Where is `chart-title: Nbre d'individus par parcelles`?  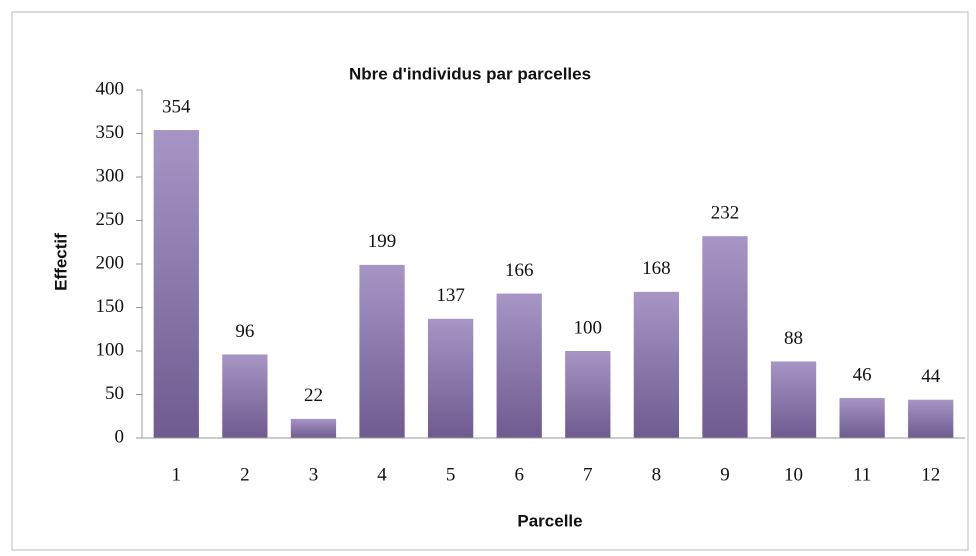
chart-title: Nbre d'individus par parcelles is located at coordinates (470, 73).